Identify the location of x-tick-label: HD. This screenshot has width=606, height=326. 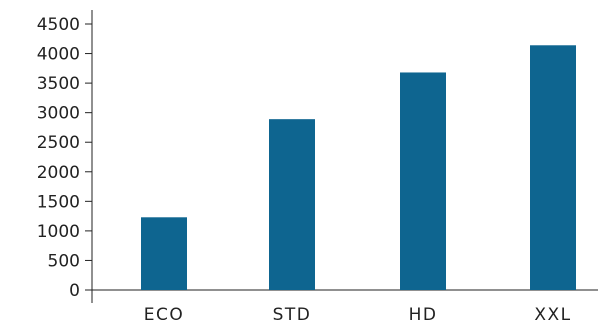
(423, 313).